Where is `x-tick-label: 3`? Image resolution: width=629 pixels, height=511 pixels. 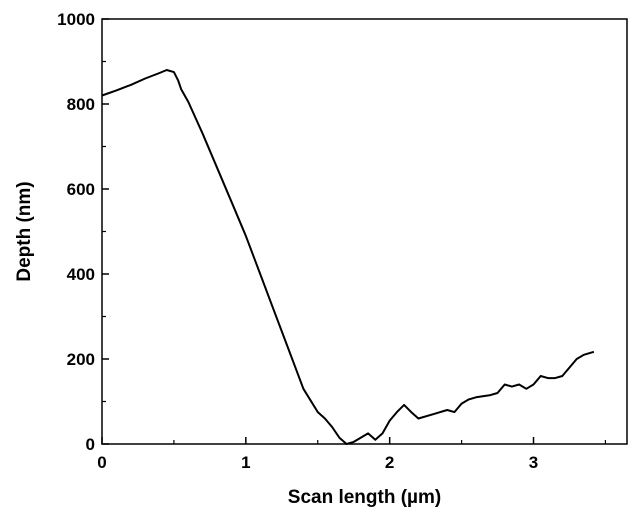 x-tick-label: 3 is located at coordinates (533, 462).